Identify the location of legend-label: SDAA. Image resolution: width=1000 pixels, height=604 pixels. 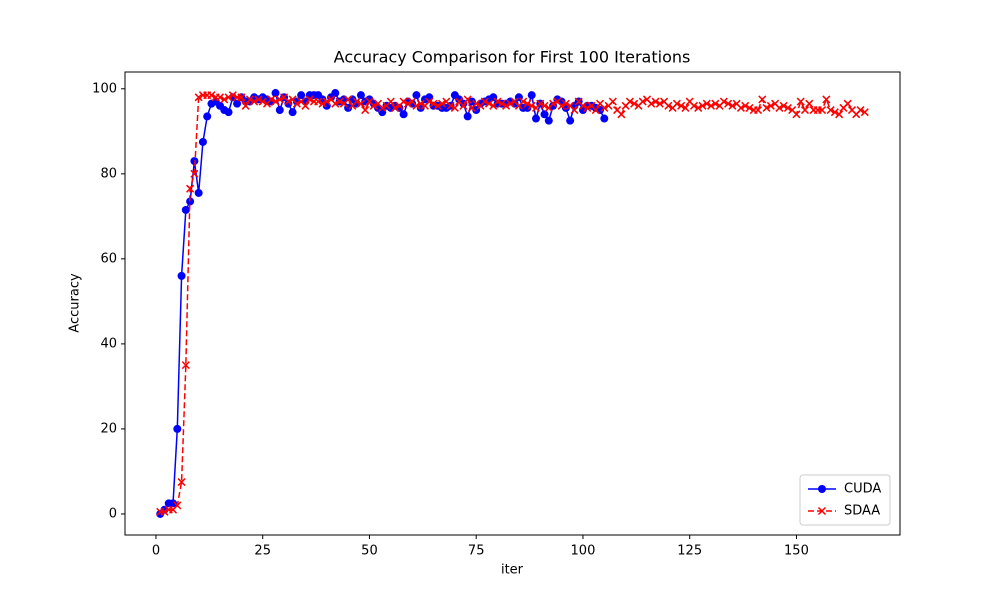
(862, 511).